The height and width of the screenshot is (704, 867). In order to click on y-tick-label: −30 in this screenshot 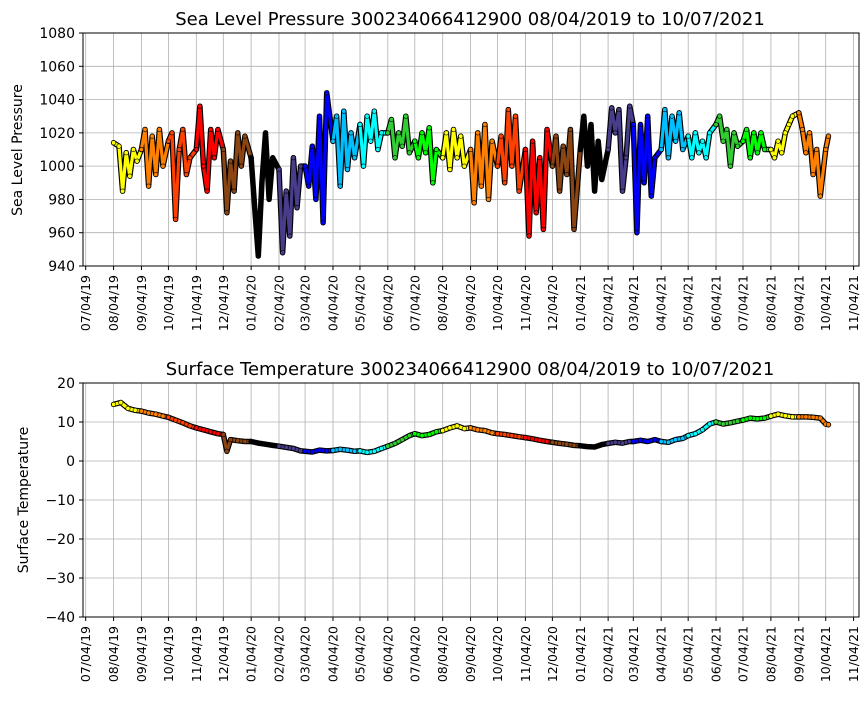, I will do `click(60, 579)`.